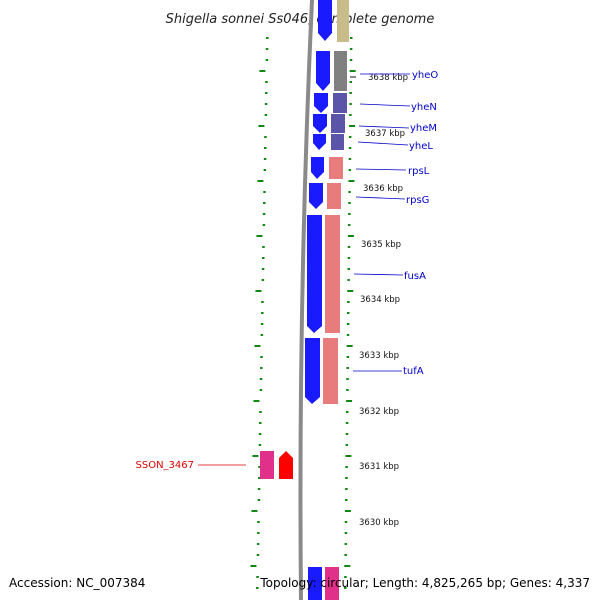  I want to click on feature-track, so click(304, 300).